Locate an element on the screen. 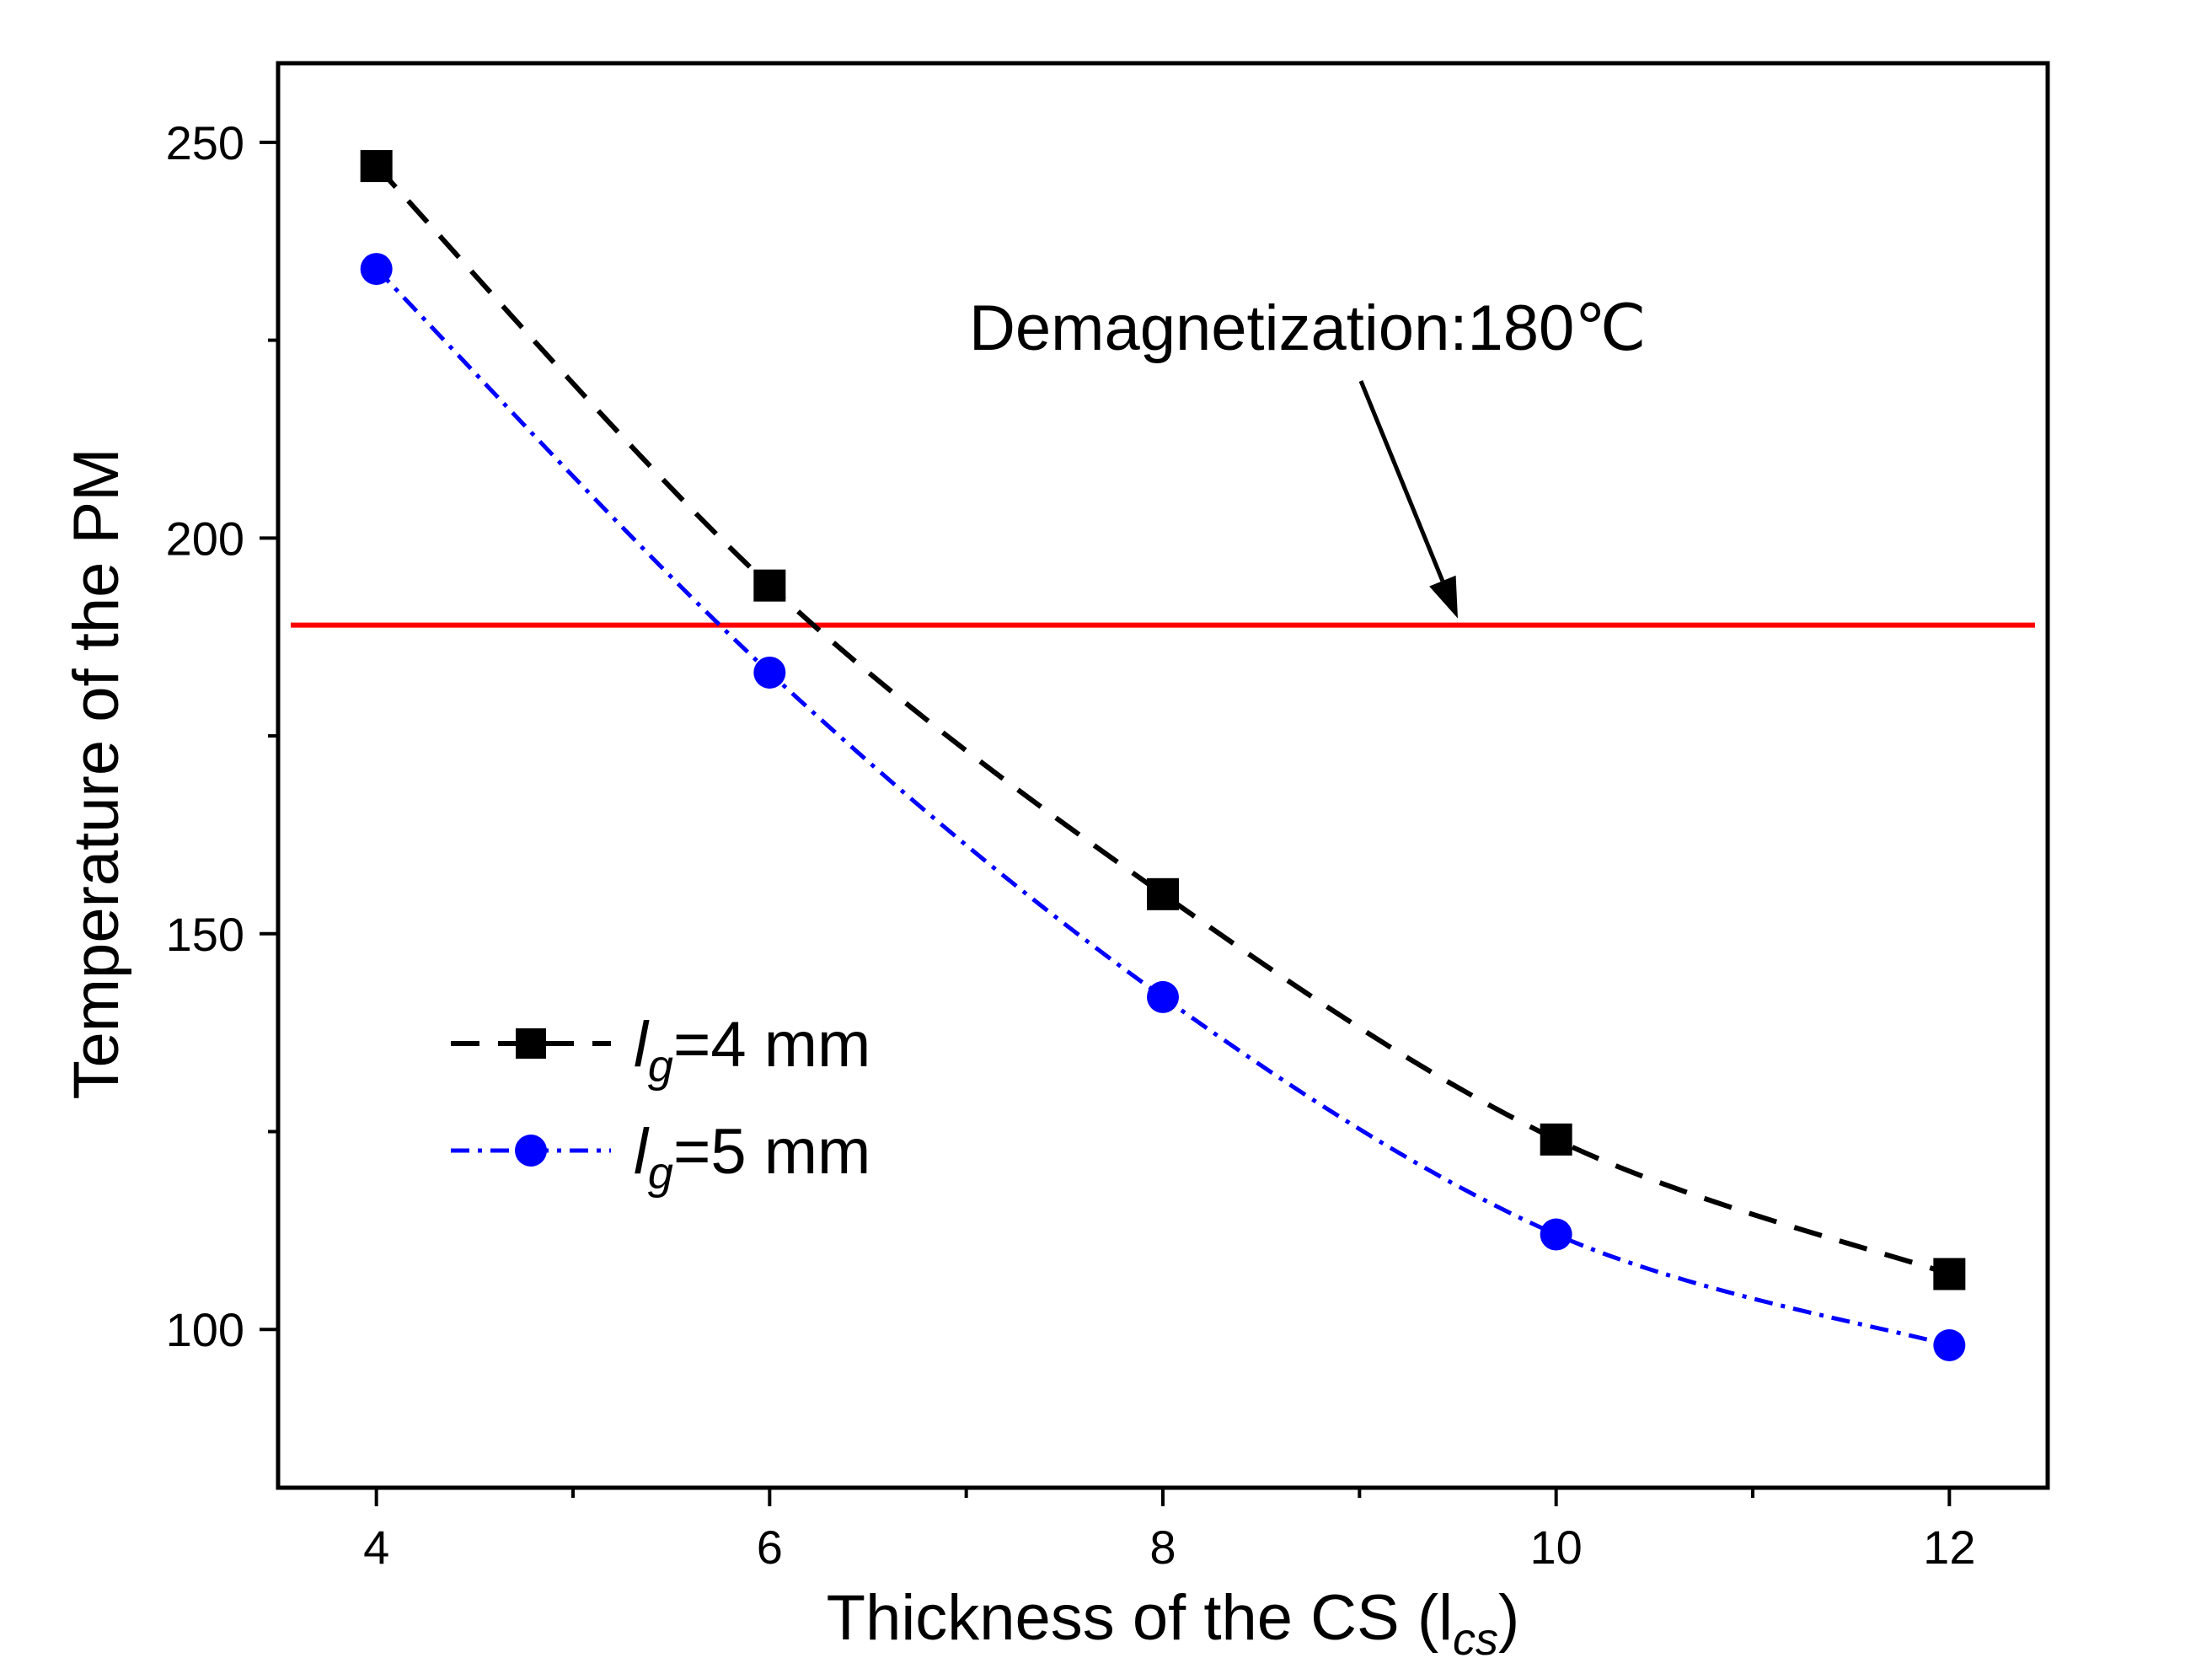  legend-label-lg4: lg=4 mm is located at coordinates (752, 1050).